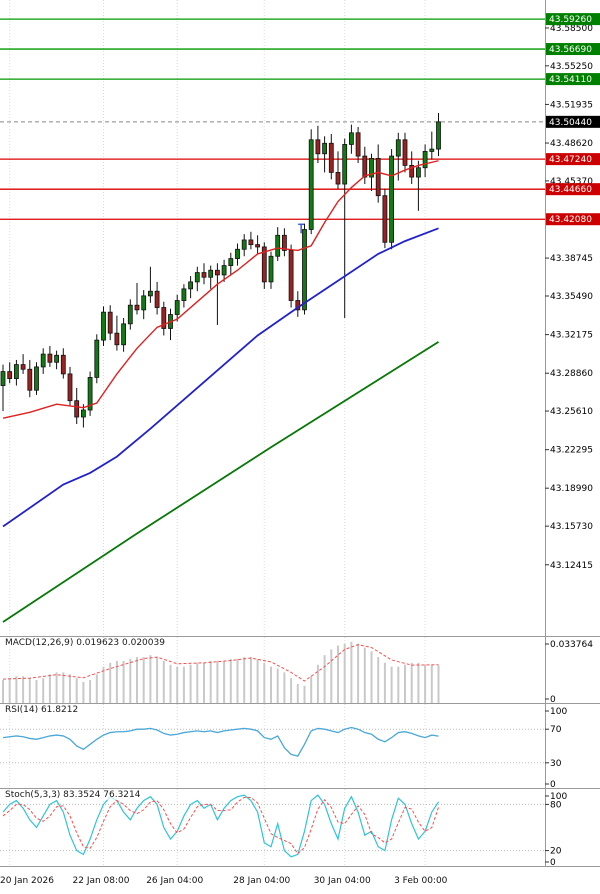  Describe the element at coordinates (571, 374) in the screenshot. I see `axis-tick-label: 43.28860` at that location.